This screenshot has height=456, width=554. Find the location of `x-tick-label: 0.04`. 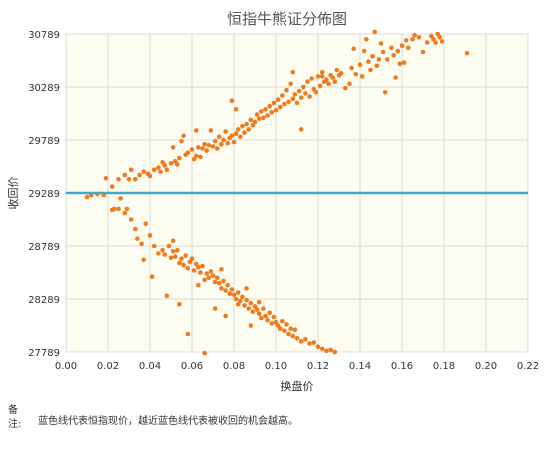

x-tick-label: 0.04 is located at coordinates (150, 366).